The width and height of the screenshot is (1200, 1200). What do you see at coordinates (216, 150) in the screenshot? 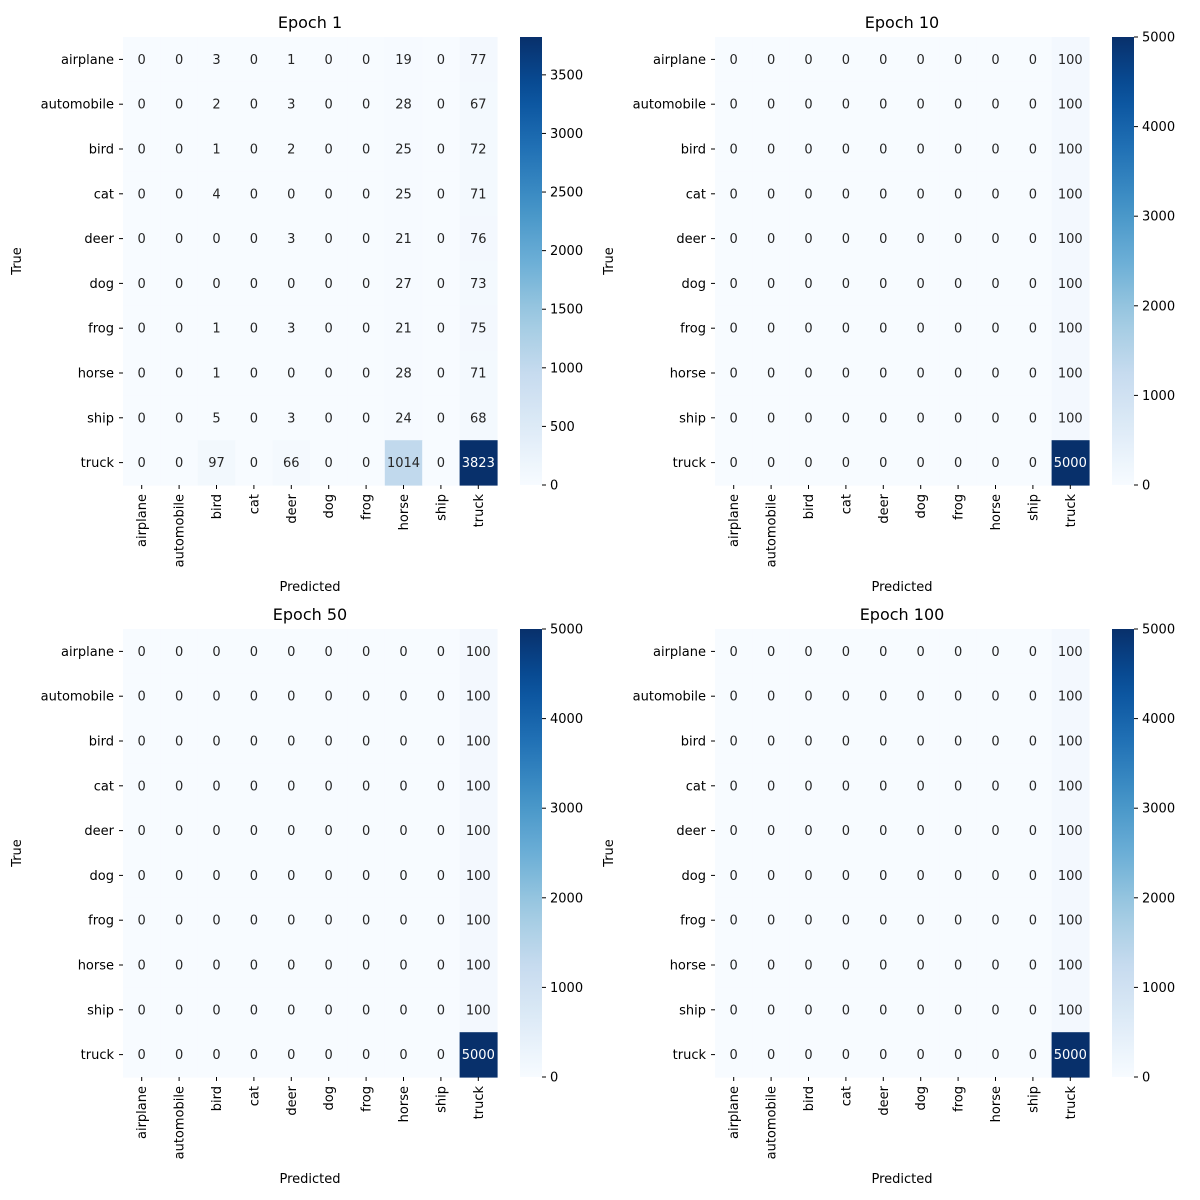
I see `cell-value-label: 1` at bounding box center [216, 150].